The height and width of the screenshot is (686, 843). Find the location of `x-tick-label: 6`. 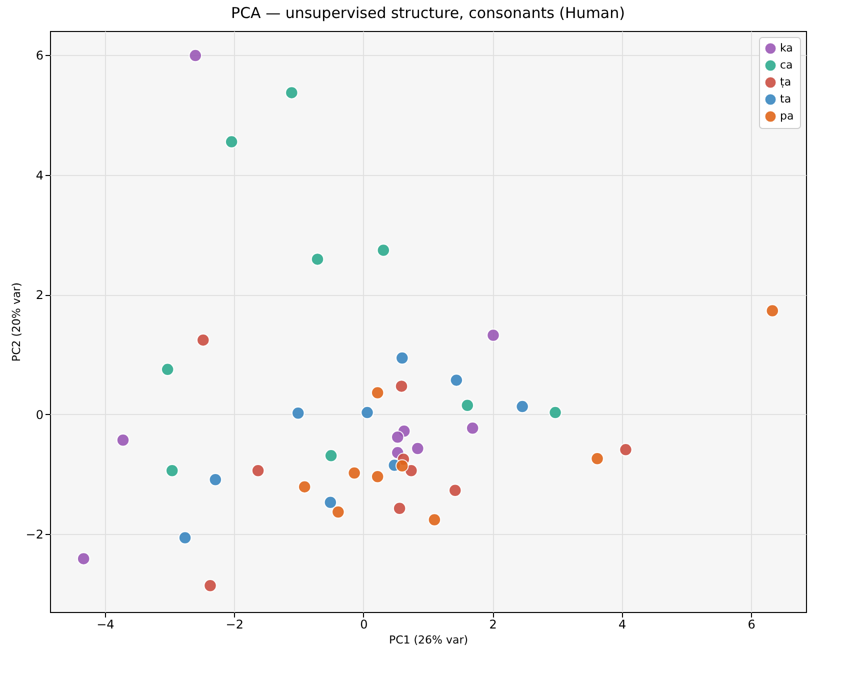

x-tick-label: 6 is located at coordinates (752, 625).